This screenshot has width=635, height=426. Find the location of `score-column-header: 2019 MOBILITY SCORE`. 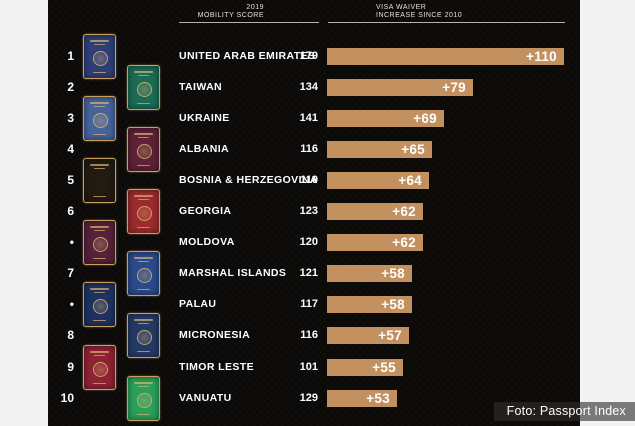

score-column-header: 2019 MOBILITY SCORE is located at coordinates (231, 12).